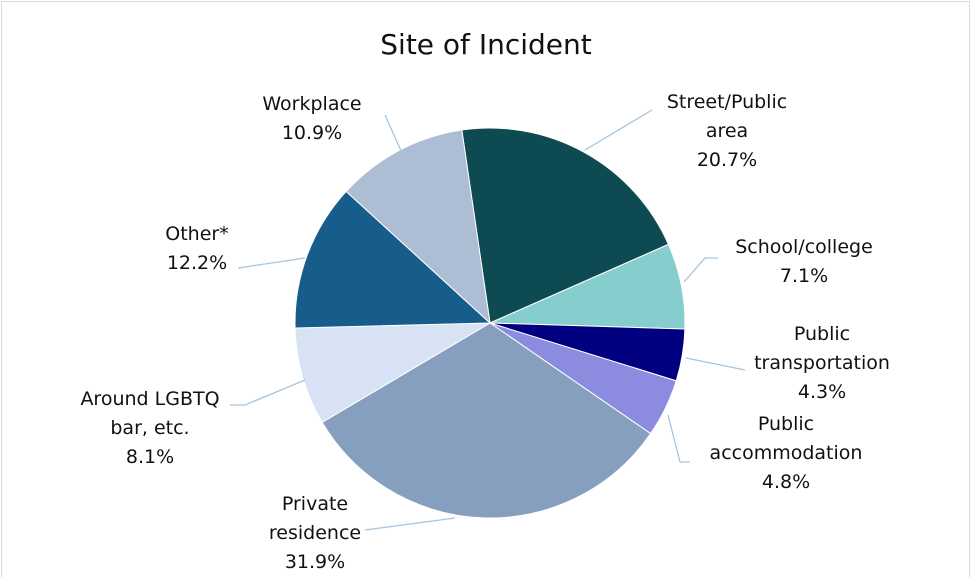  I want to click on category-label: Private residence, so click(315, 518).